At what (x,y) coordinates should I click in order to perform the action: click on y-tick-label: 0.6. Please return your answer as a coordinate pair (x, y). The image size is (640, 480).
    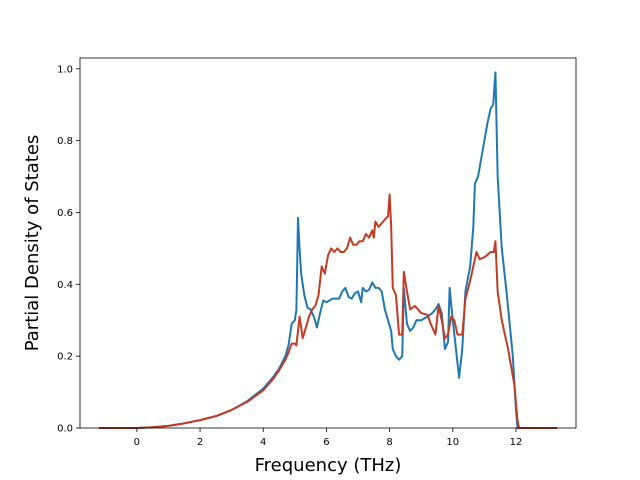
    Looking at the image, I should click on (65, 213).